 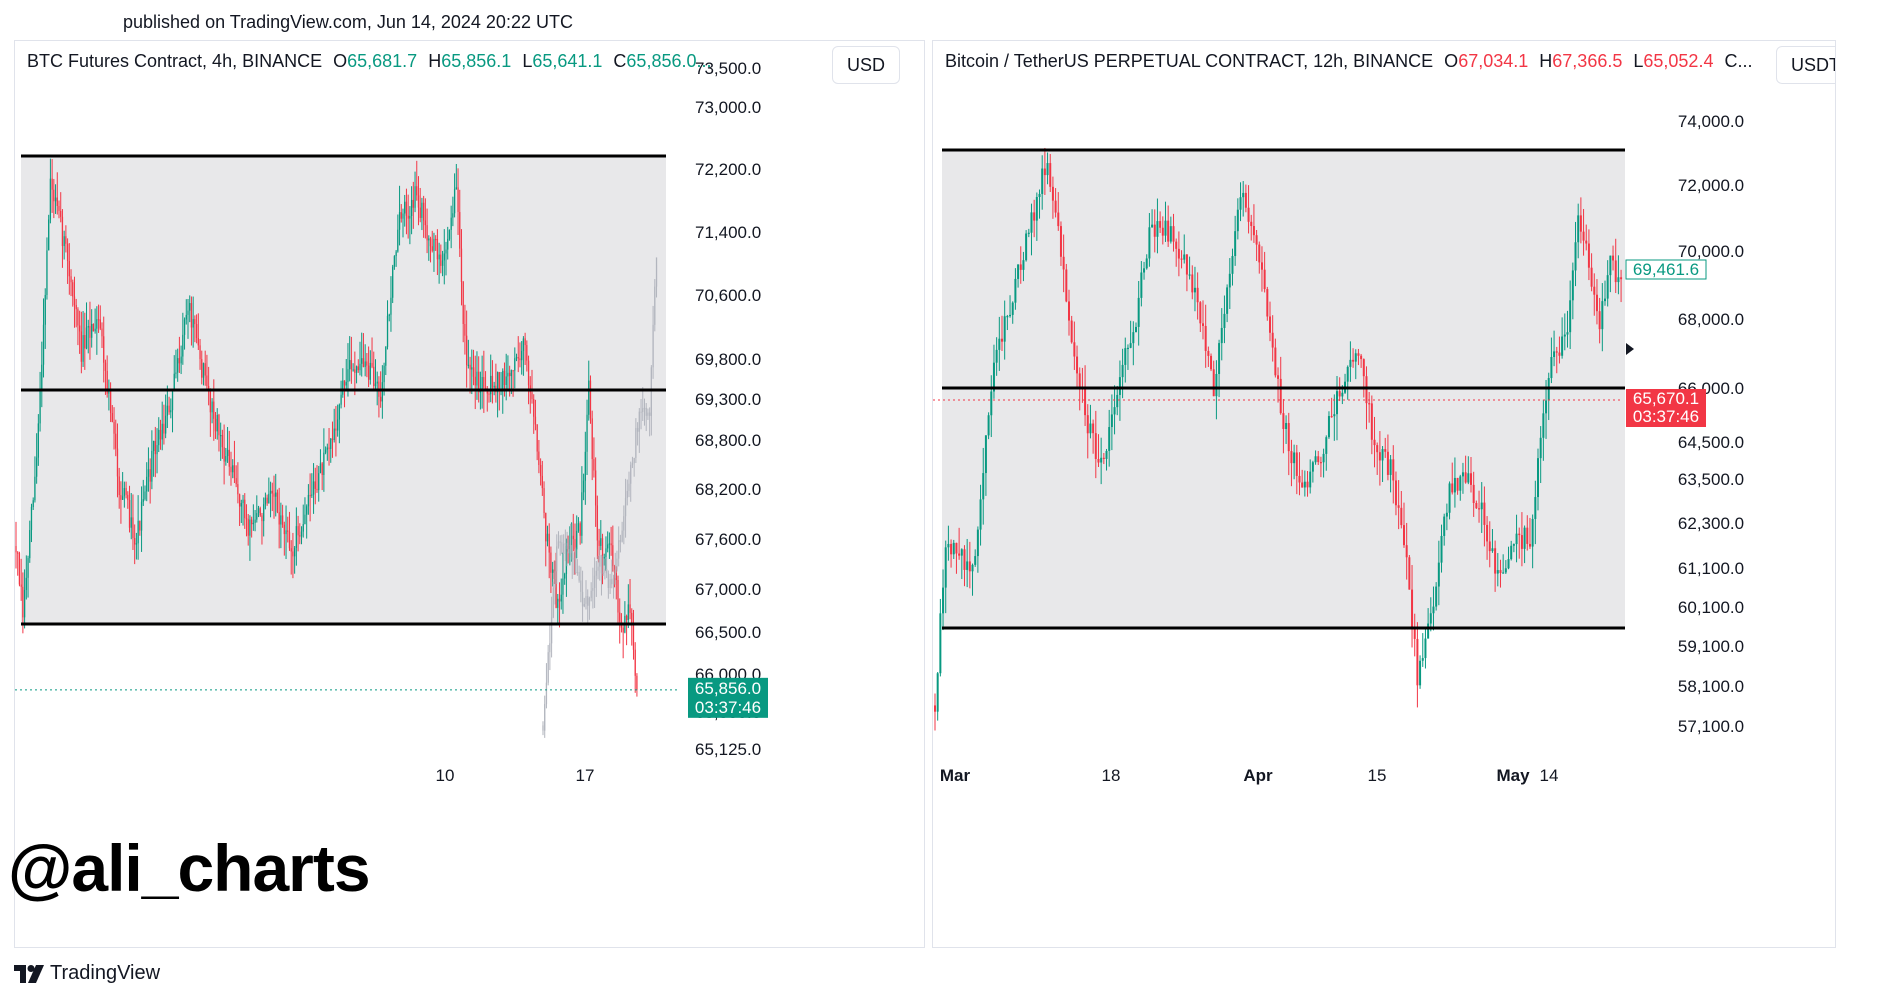 What do you see at coordinates (728, 295) in the screenshot?
I see `left-y-tick-label: 70,600.0` at bounding box center [728, 295].